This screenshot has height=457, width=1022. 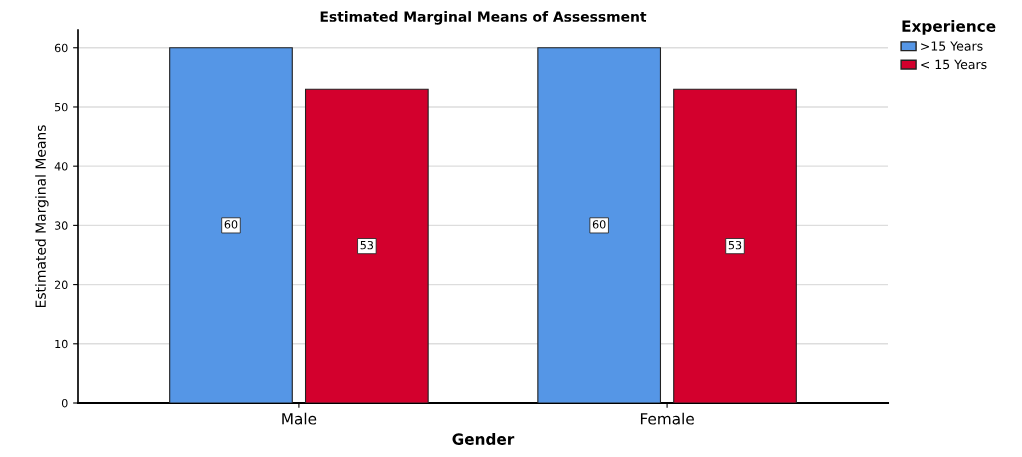 I want to click on x-axis-title: Gender, so click(x=483, y=439).